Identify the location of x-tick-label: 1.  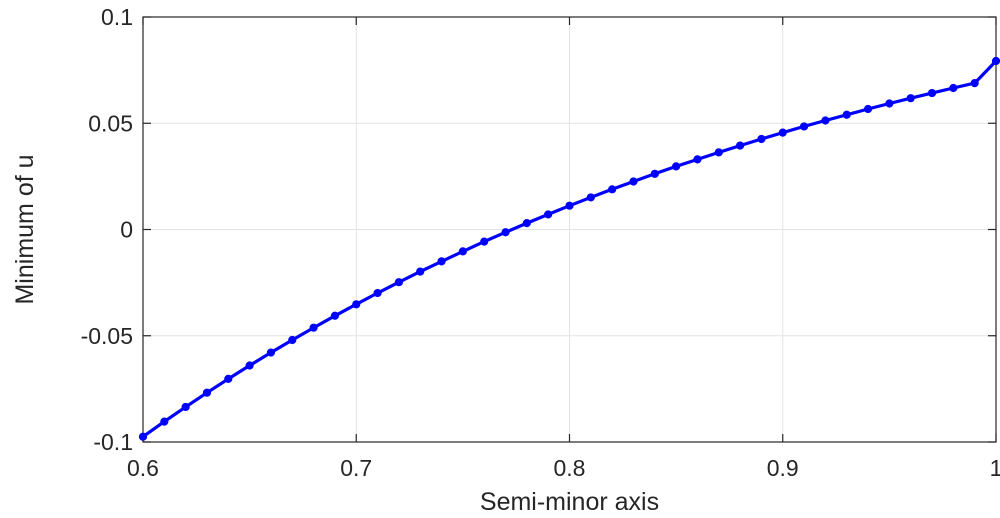
(995, 468).